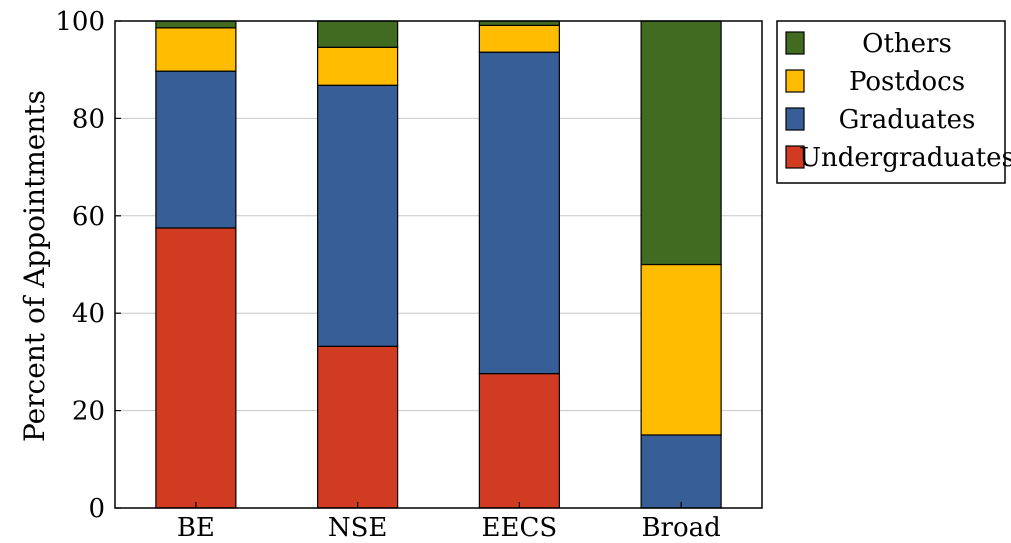  I want to click on x-tick-label: EECS, so click(520, 528).